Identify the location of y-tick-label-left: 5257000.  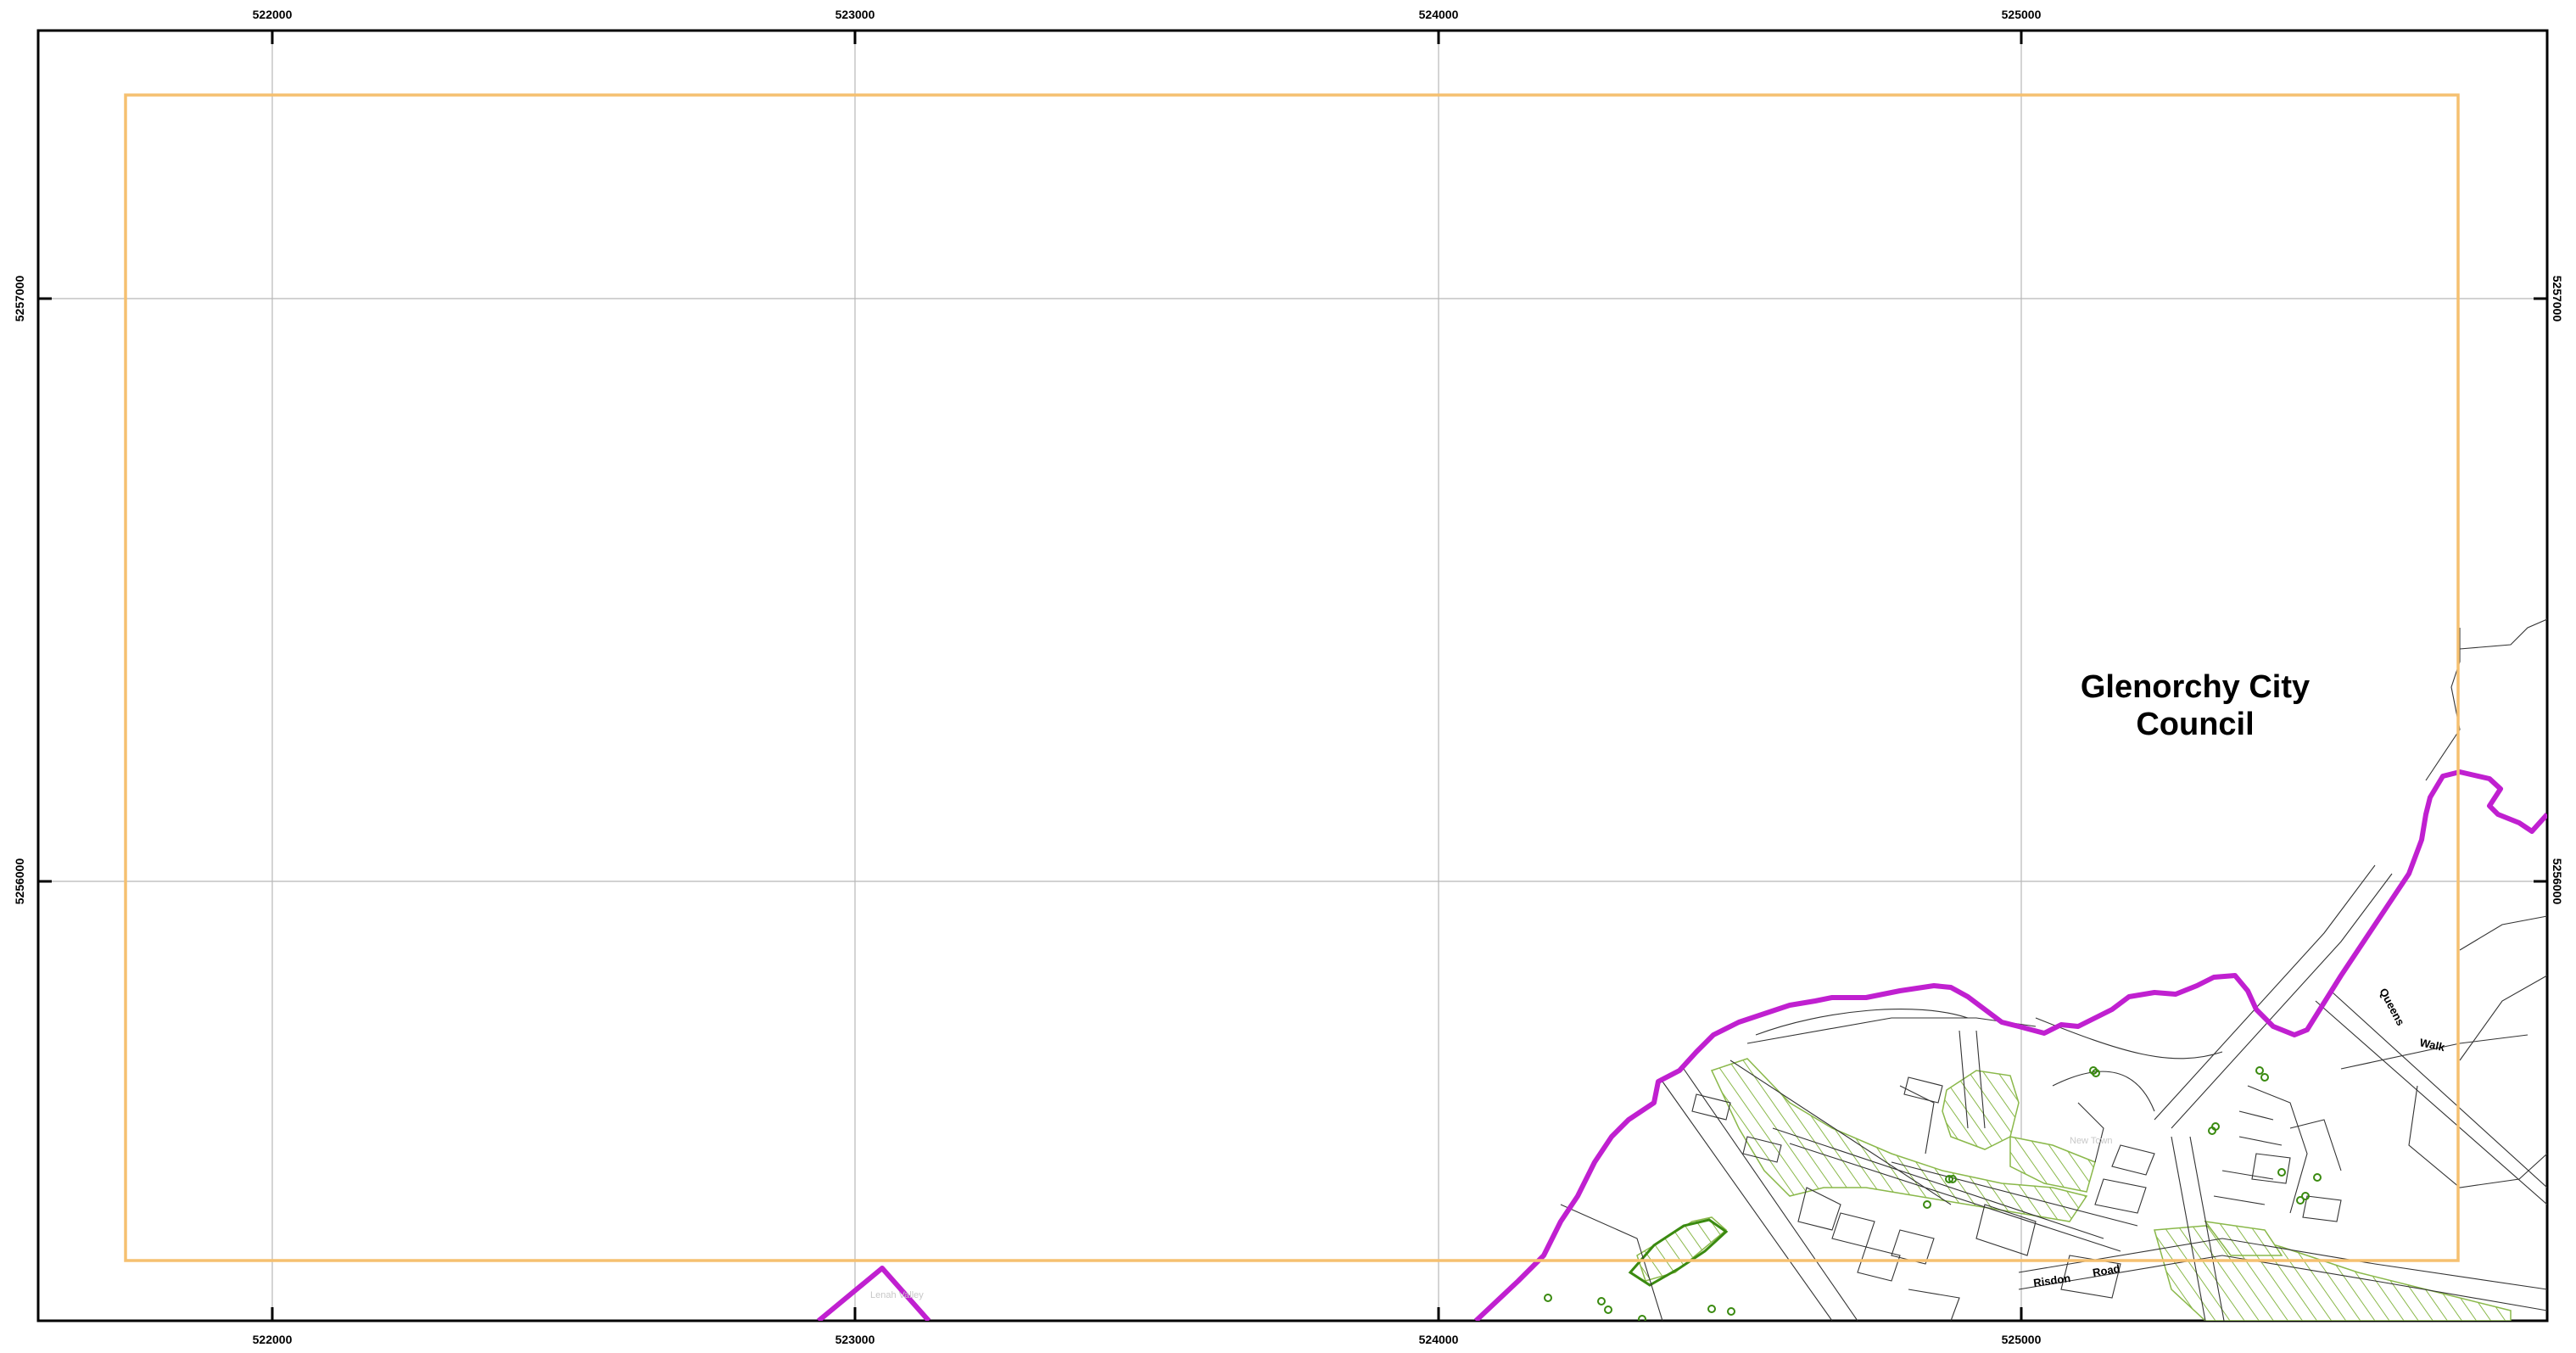
(19, 299).